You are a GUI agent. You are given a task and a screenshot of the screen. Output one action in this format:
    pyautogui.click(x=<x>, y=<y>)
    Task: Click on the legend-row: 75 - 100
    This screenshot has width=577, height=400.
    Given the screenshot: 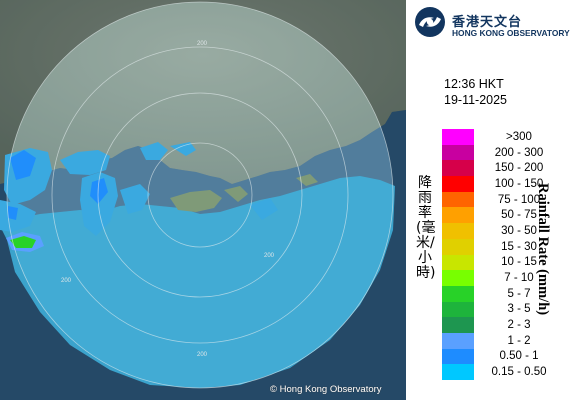 What is the action you would take?
    pyautogui.click(x=507, y=199)
    